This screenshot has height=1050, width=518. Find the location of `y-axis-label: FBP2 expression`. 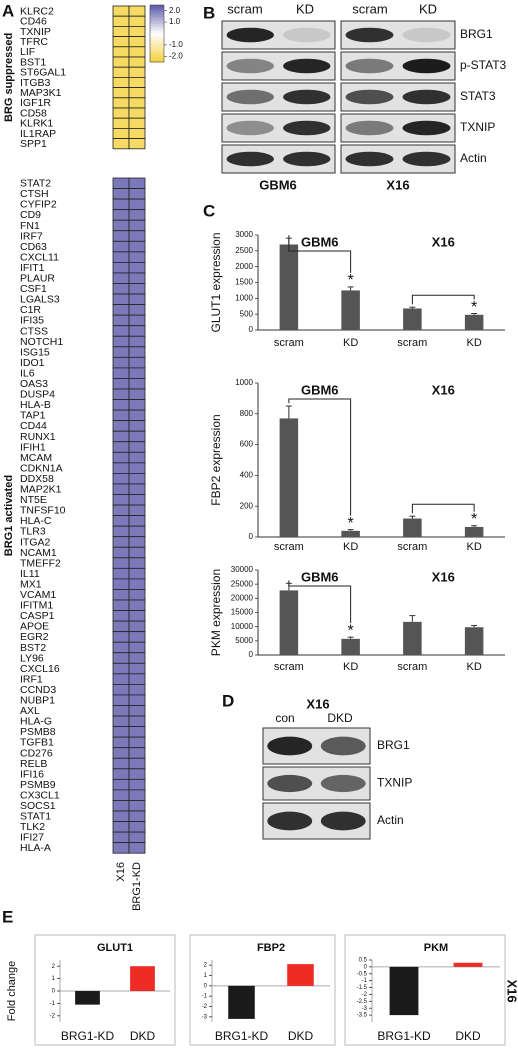

y-axis-label: FBP2 expression is located at coordinates (216, 459).